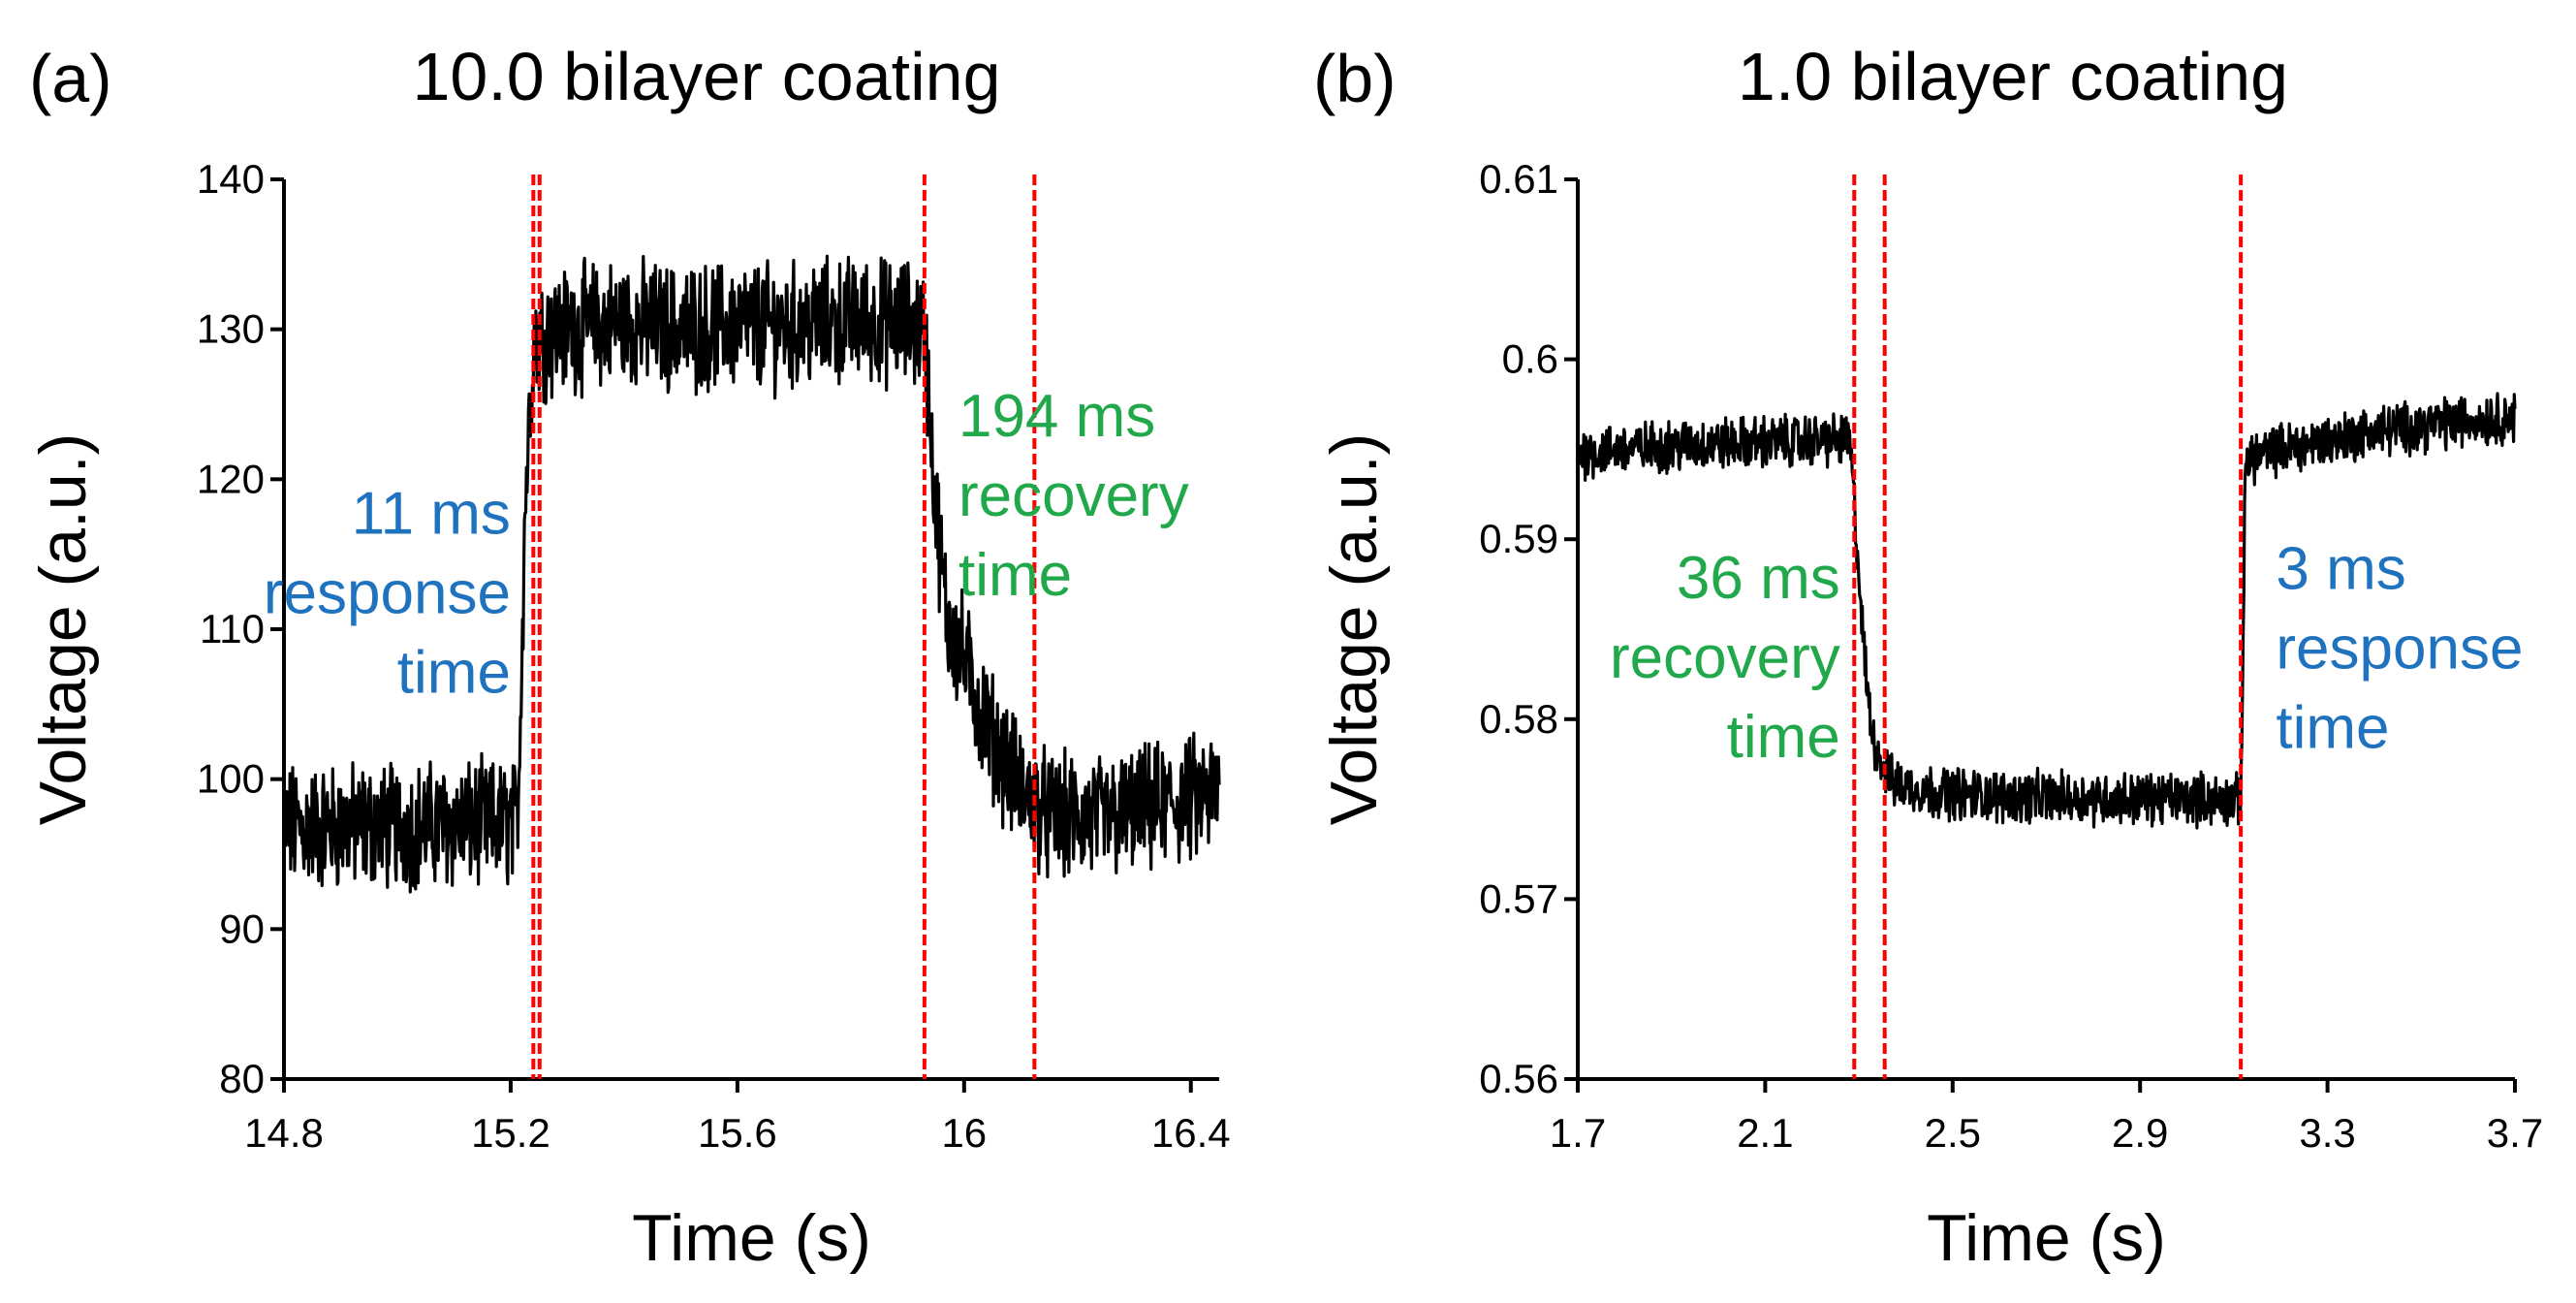  Describe the element at coordinates (70, 78) in the screenshot. I see `panel-label: (a)` at that location.